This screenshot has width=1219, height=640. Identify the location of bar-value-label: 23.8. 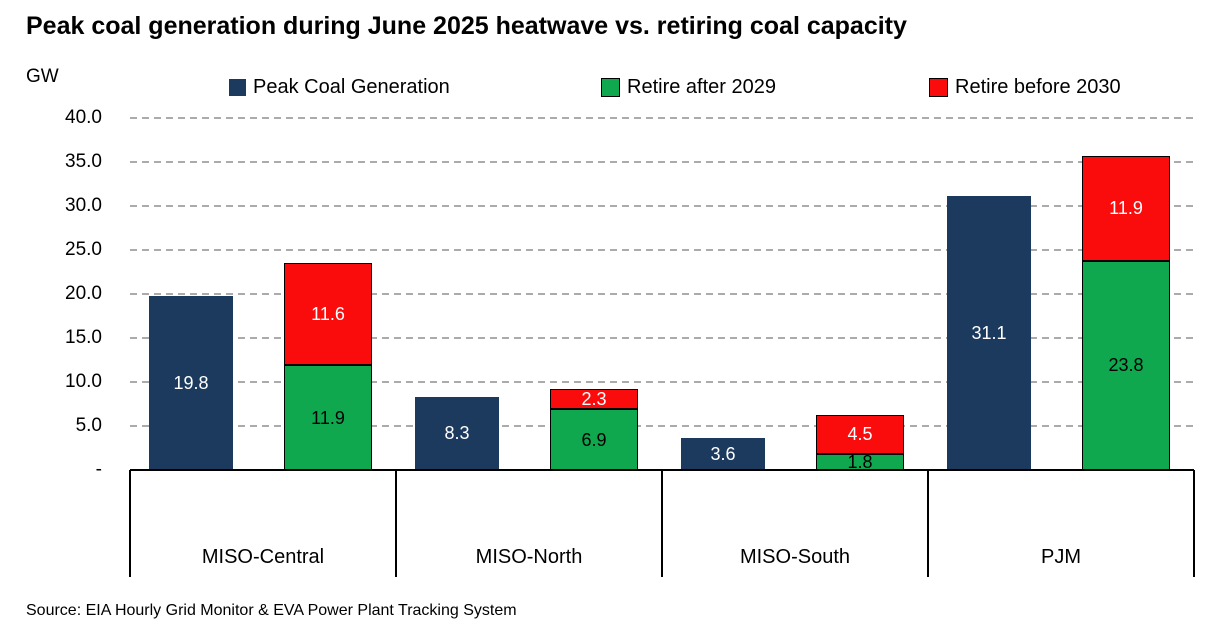
(1126, 365).